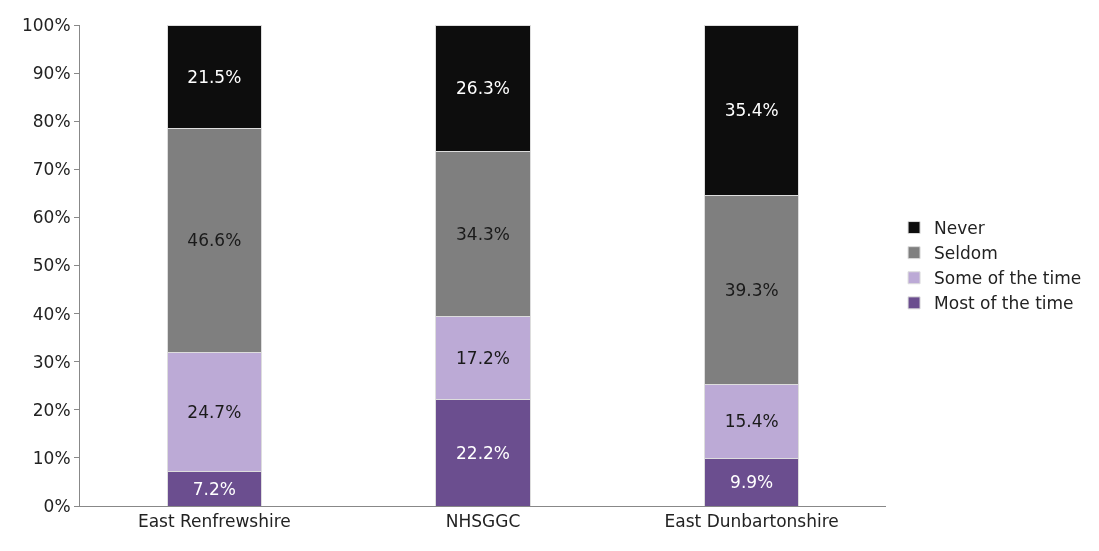 This screenshot has height=551, width=1099. What do you see at coordinates (966, 253) in the screenshot?
I see `legend-label: Seldom` at bounding box center [966, 253].